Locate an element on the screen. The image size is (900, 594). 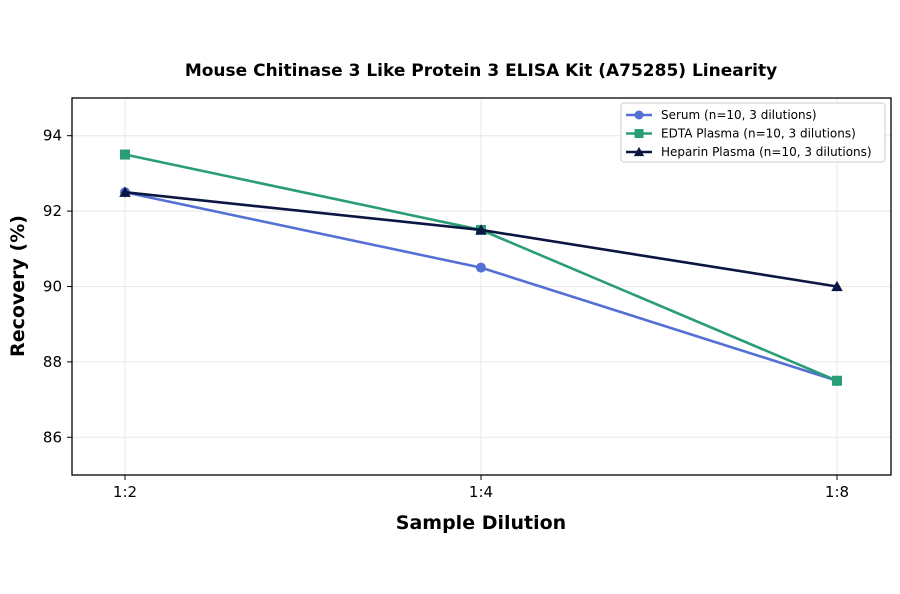
x-tick-label: 1:4 is located at coordinates (481, 492).